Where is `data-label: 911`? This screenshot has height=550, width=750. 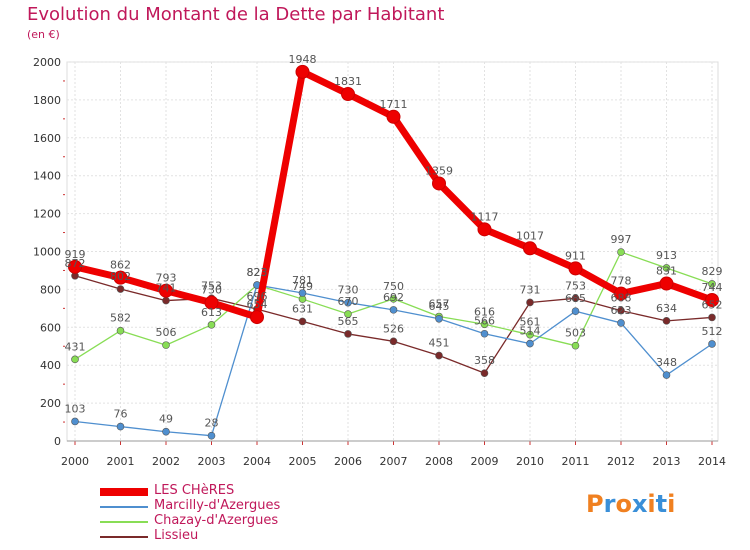
data-label: 911 is located at coordinates (575, 255).